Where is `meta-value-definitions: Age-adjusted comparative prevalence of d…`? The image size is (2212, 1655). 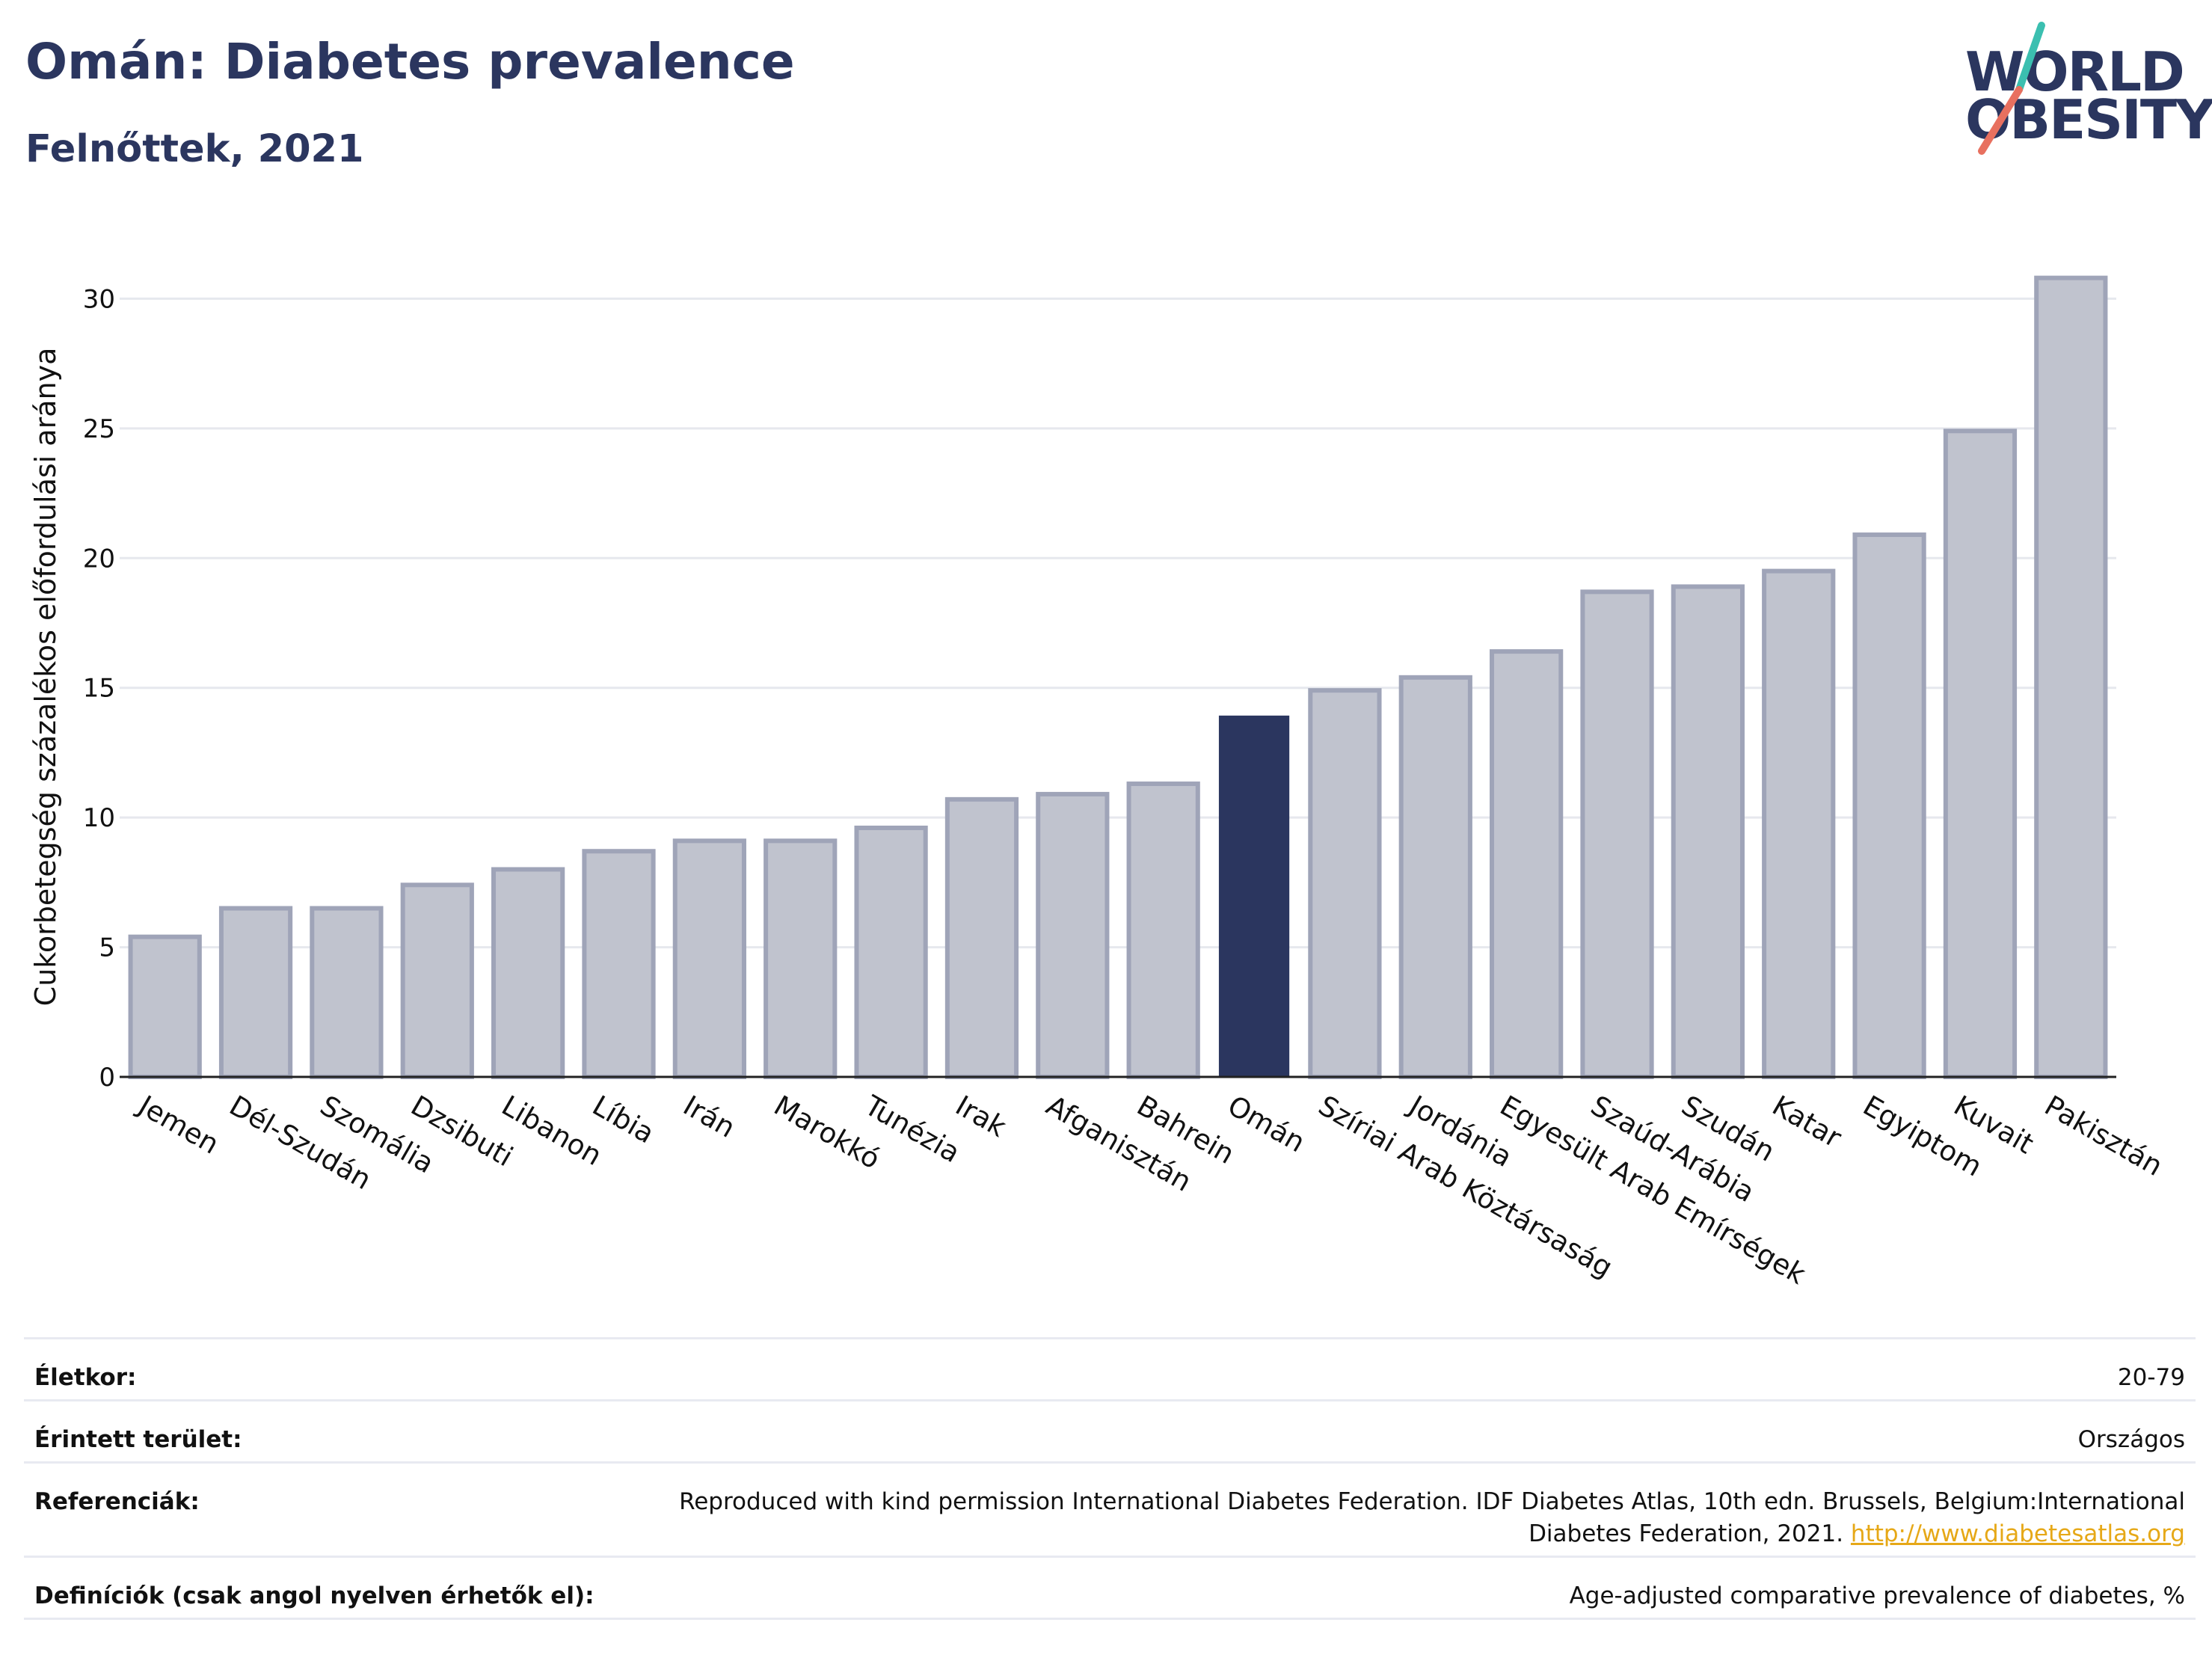
meta-value-definitions: Age-adjusted comparative prevalence of d… is located at coordinates (1877, 1595).